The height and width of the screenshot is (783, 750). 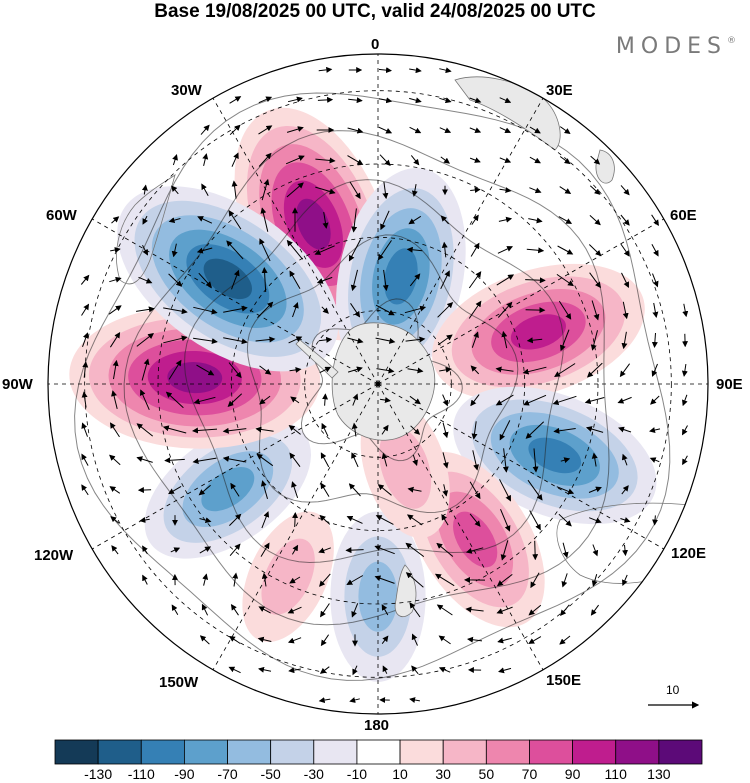 What do you see at coordinates (443, 774) in the screenshot?
I see `colorbar-tick-label: 30` at bounding box center [443, 774].